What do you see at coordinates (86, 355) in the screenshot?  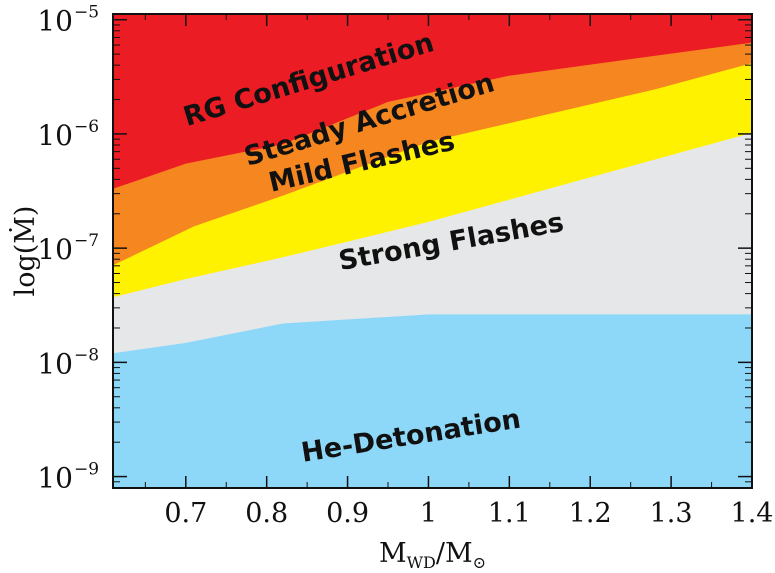 I see `y-tick-exponent: −8` at bounding box center [86, 355].